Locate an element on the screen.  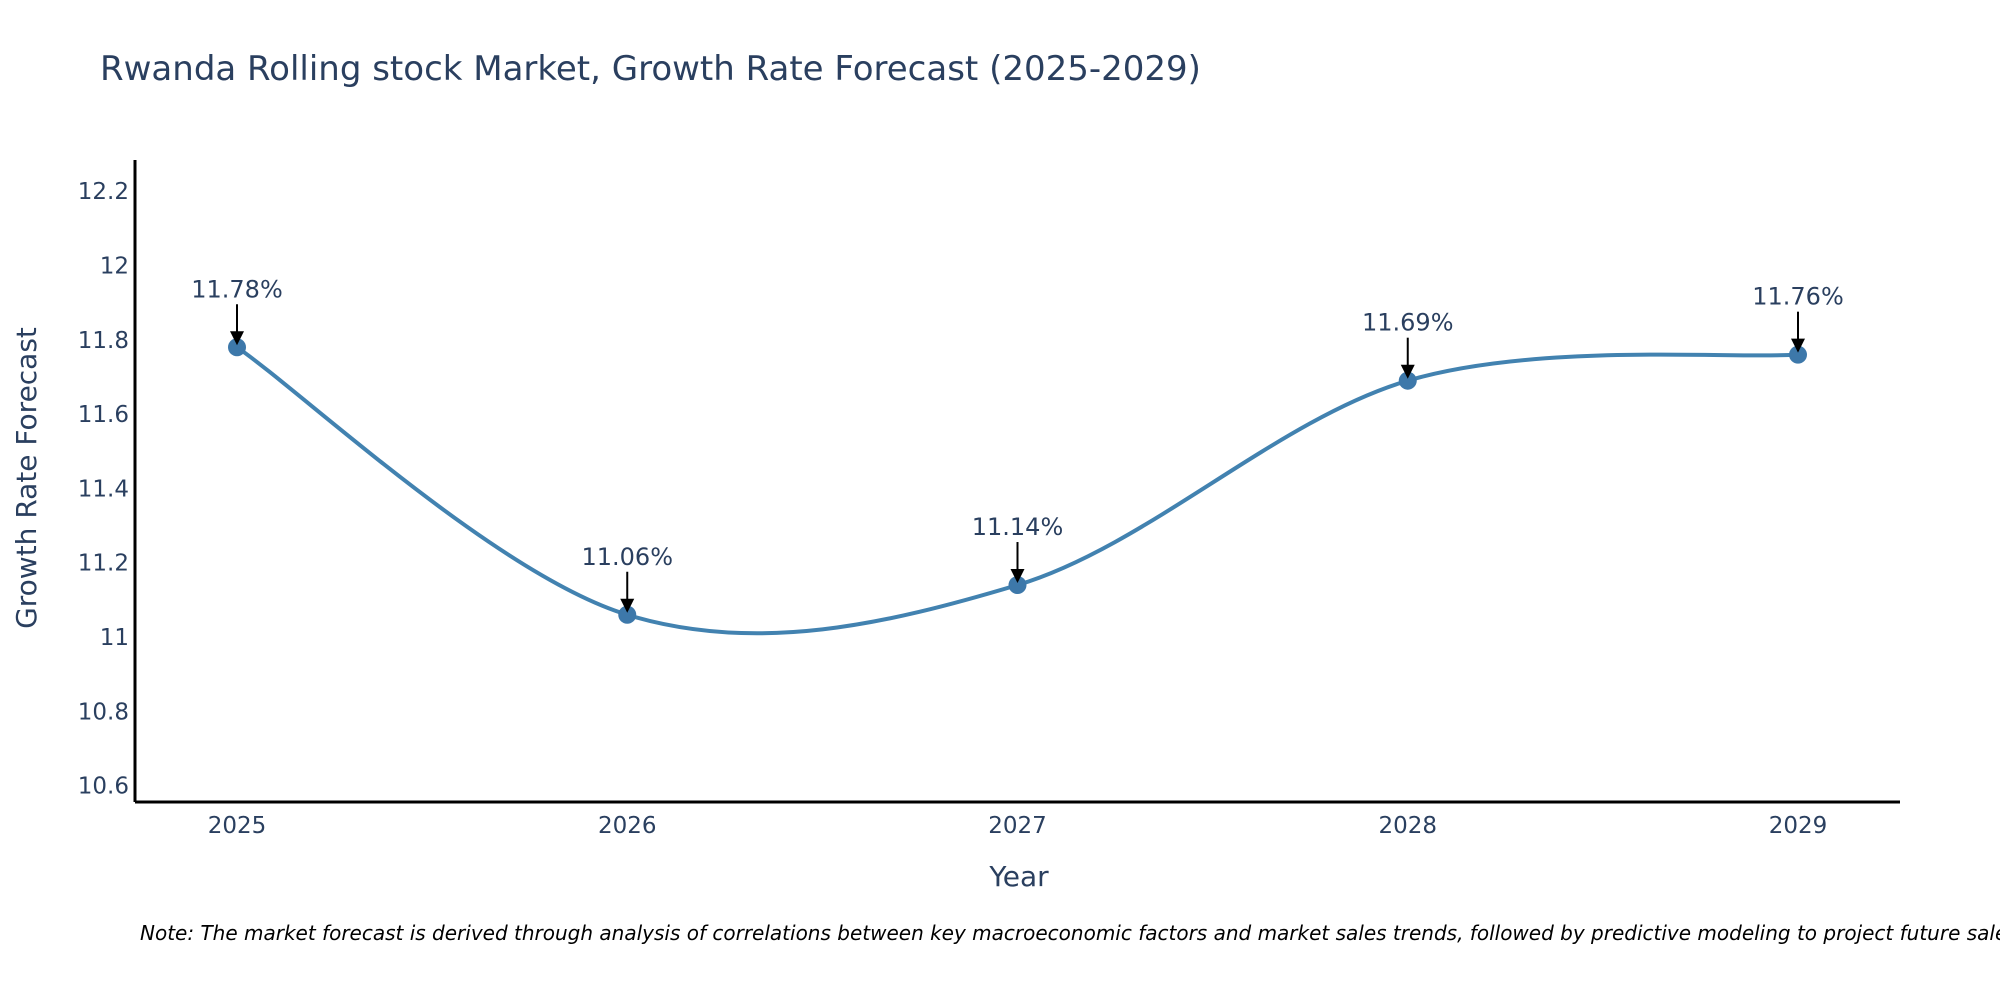
x-tick-label: 2029 is located at coordinates (1798, 826).